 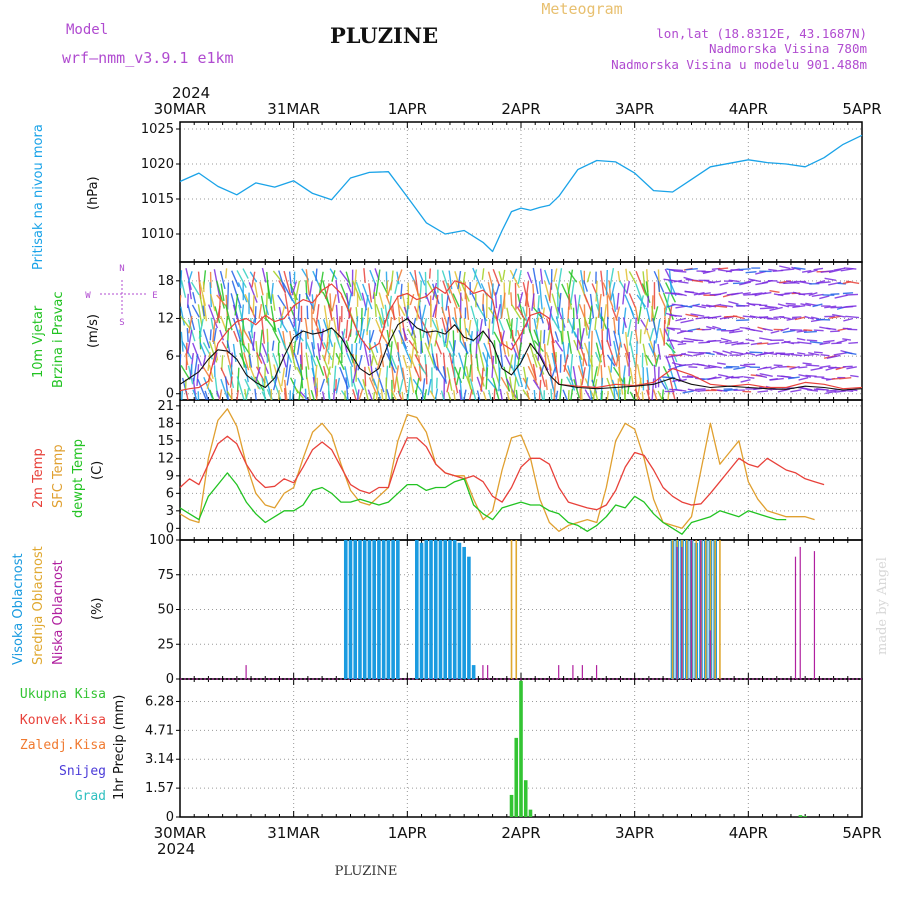 What do you see at coordinates (159, 730) in the screenshot?
I see `y-tick-label: 4.71` at bounding box center [159, 730].